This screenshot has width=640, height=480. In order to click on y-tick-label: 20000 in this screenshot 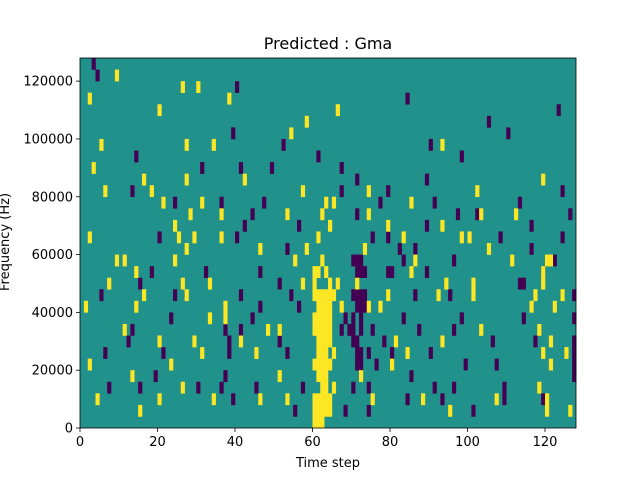, I will do `click(52, 371)`.